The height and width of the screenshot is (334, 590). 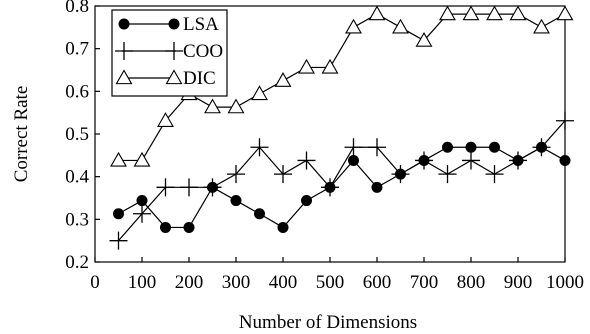 I want to click on x-tick-label: 500, so click(x=330, y=282).